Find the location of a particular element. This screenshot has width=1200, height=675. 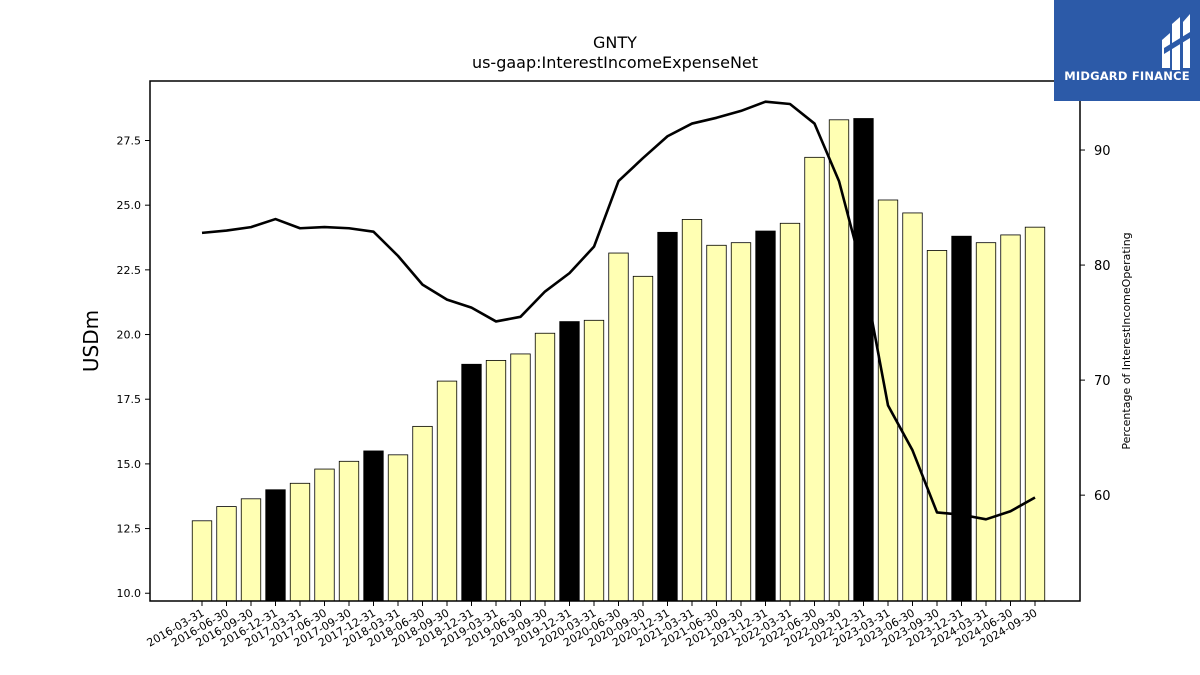

brand-logo: MIDGARD FINANCE is located at coordinates (1127, 50).